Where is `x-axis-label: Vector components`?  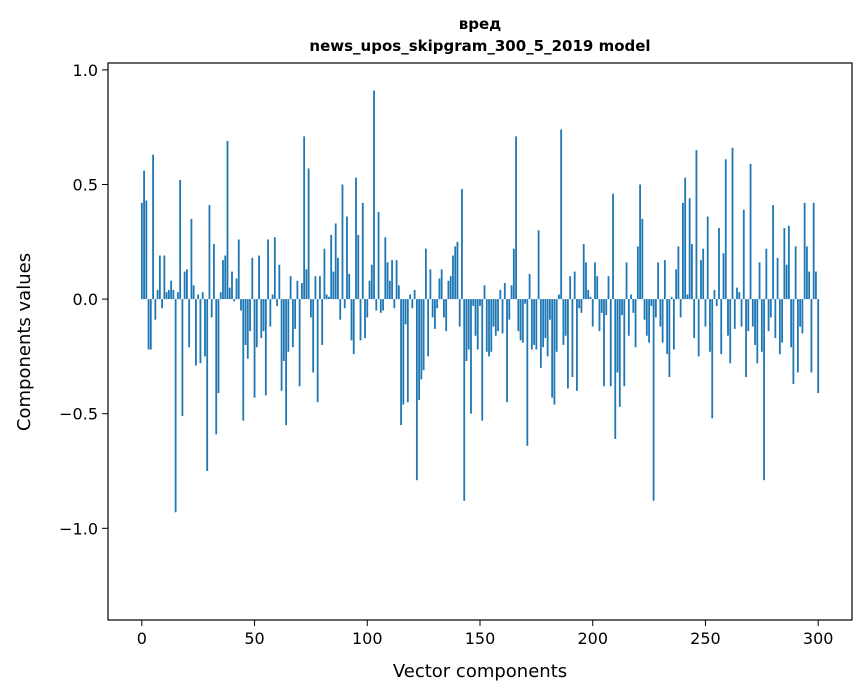 x-axis-label: Vector components is located at coordinates (480, 671).